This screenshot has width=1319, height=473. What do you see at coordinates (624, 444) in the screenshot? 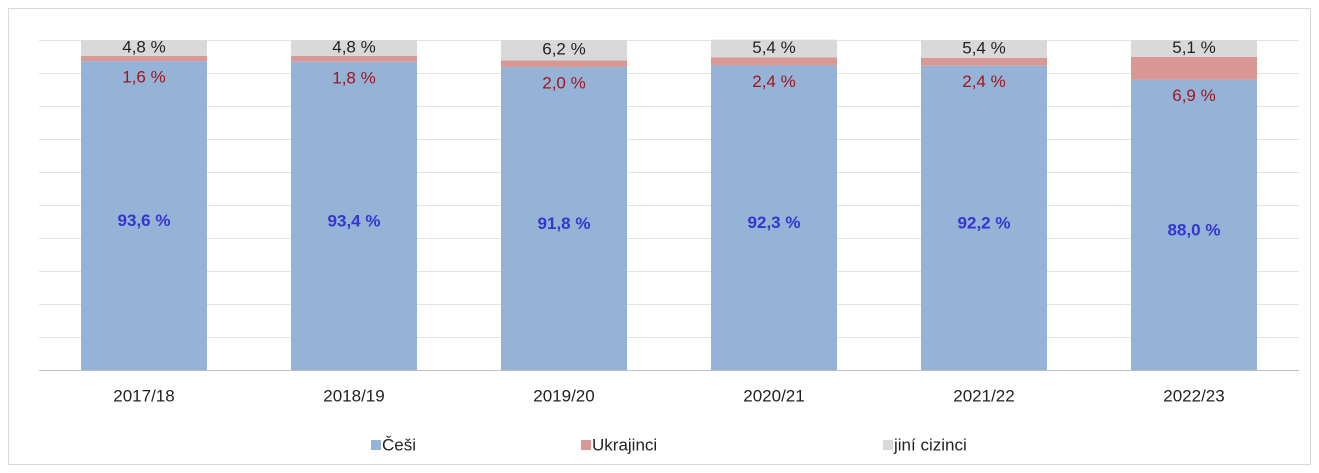
I see `legend-label: Ukrajinci` at bounding box center [624, 444].